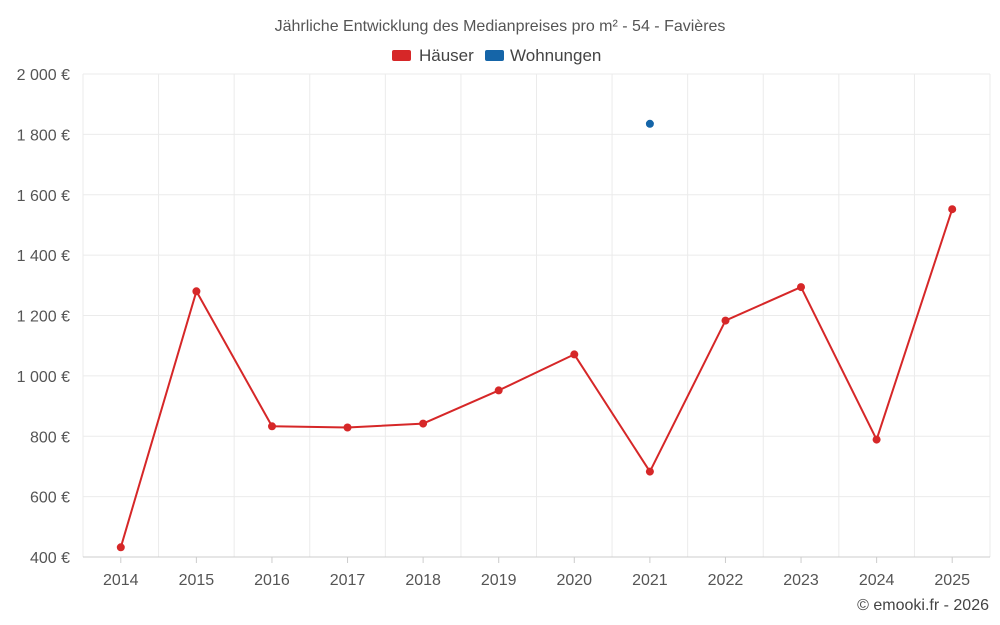 The height and width of the screenshot is (625, 1000). I want to click on legend-label-wohnungen: Wohnungen, so click(555, 55).